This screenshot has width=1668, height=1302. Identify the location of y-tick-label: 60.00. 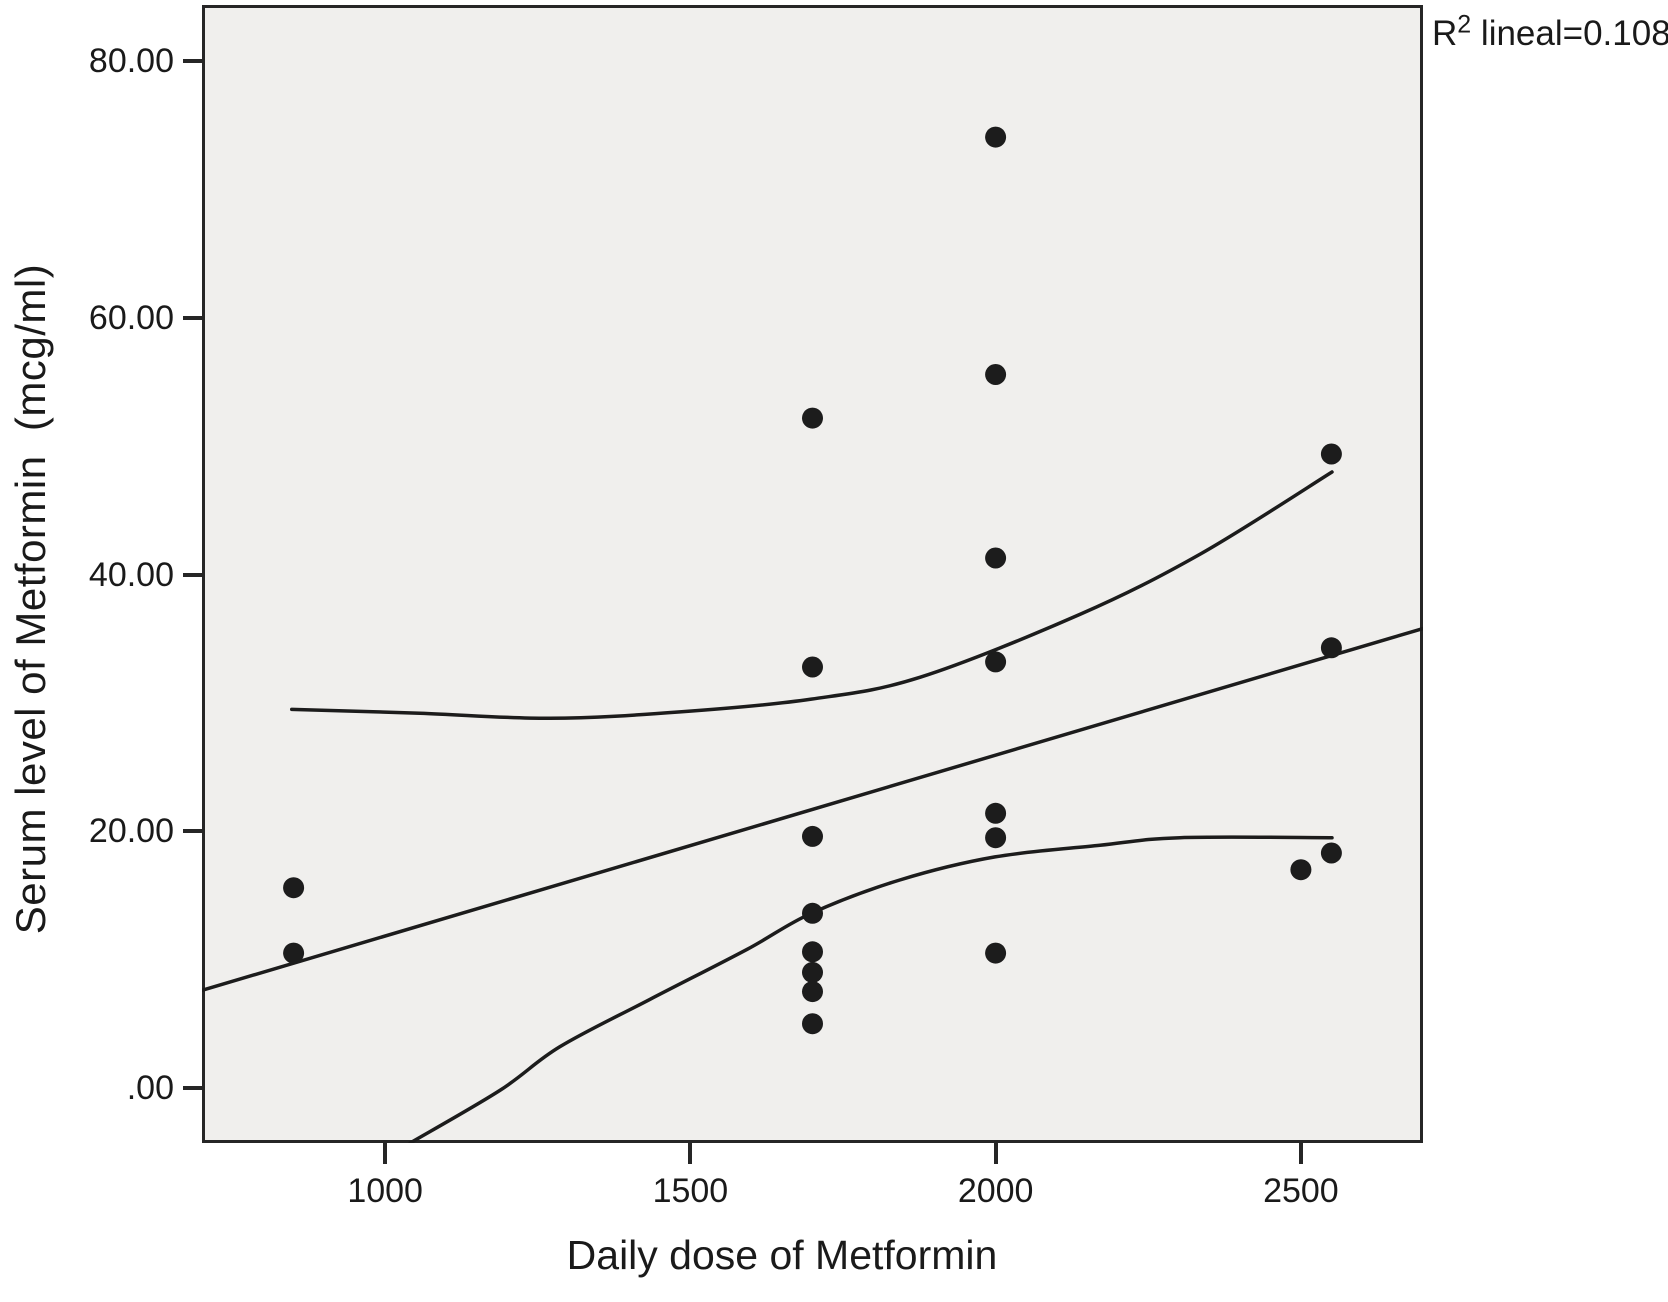
(131, 318).